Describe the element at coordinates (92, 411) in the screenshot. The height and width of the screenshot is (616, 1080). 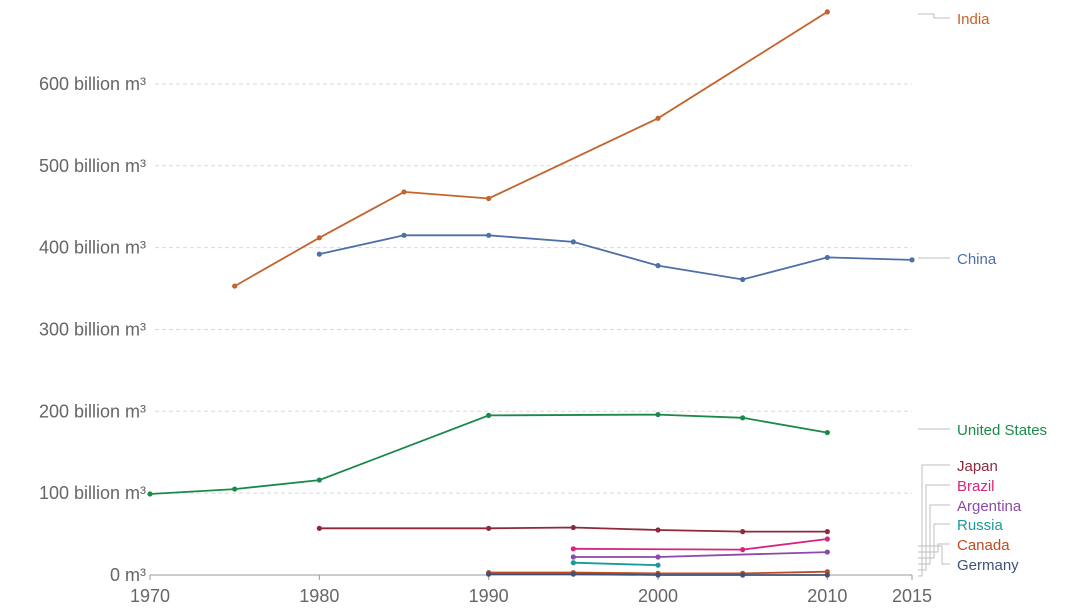
I see `y-tick-label: 200 billion m³` at that location.